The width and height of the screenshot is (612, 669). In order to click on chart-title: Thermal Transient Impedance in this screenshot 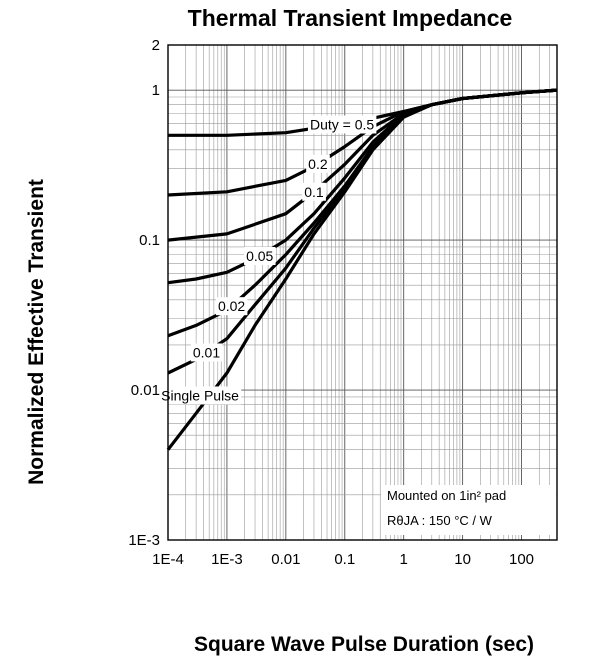, I will do `click(350, 18)`.